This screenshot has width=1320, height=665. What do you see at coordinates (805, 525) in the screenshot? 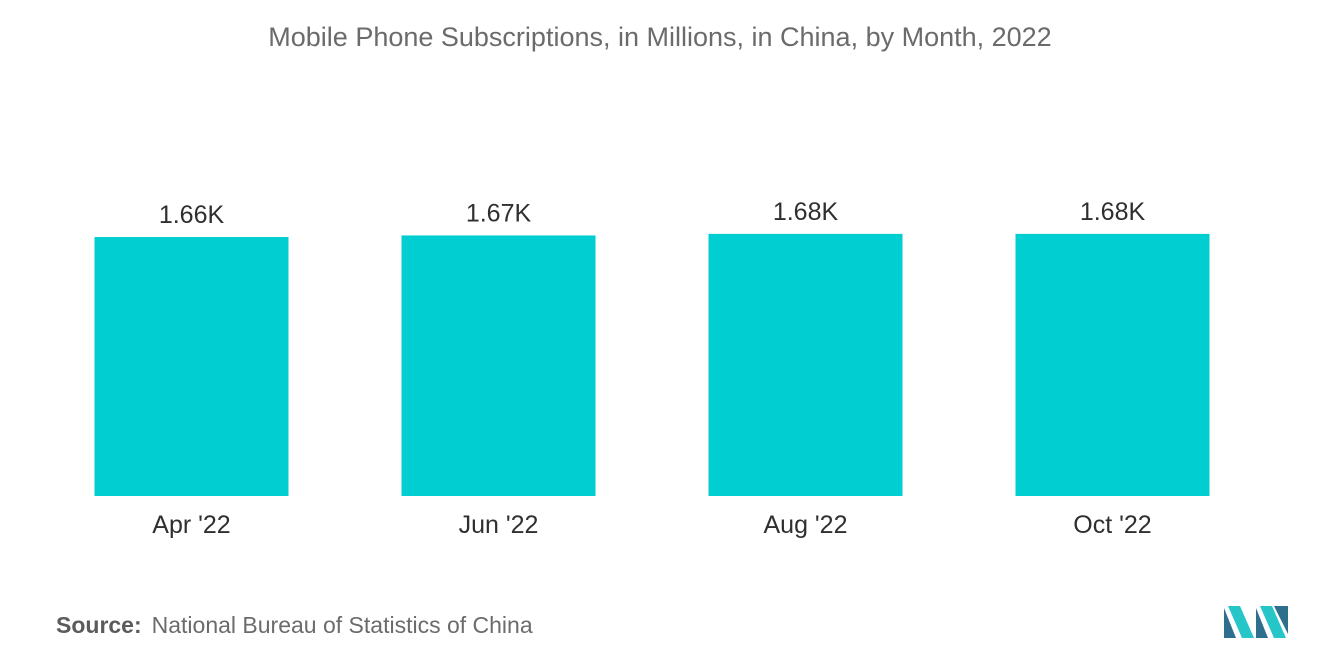
I see `x-tick-label-2: Aug '22` at bounding box center [805, 525].